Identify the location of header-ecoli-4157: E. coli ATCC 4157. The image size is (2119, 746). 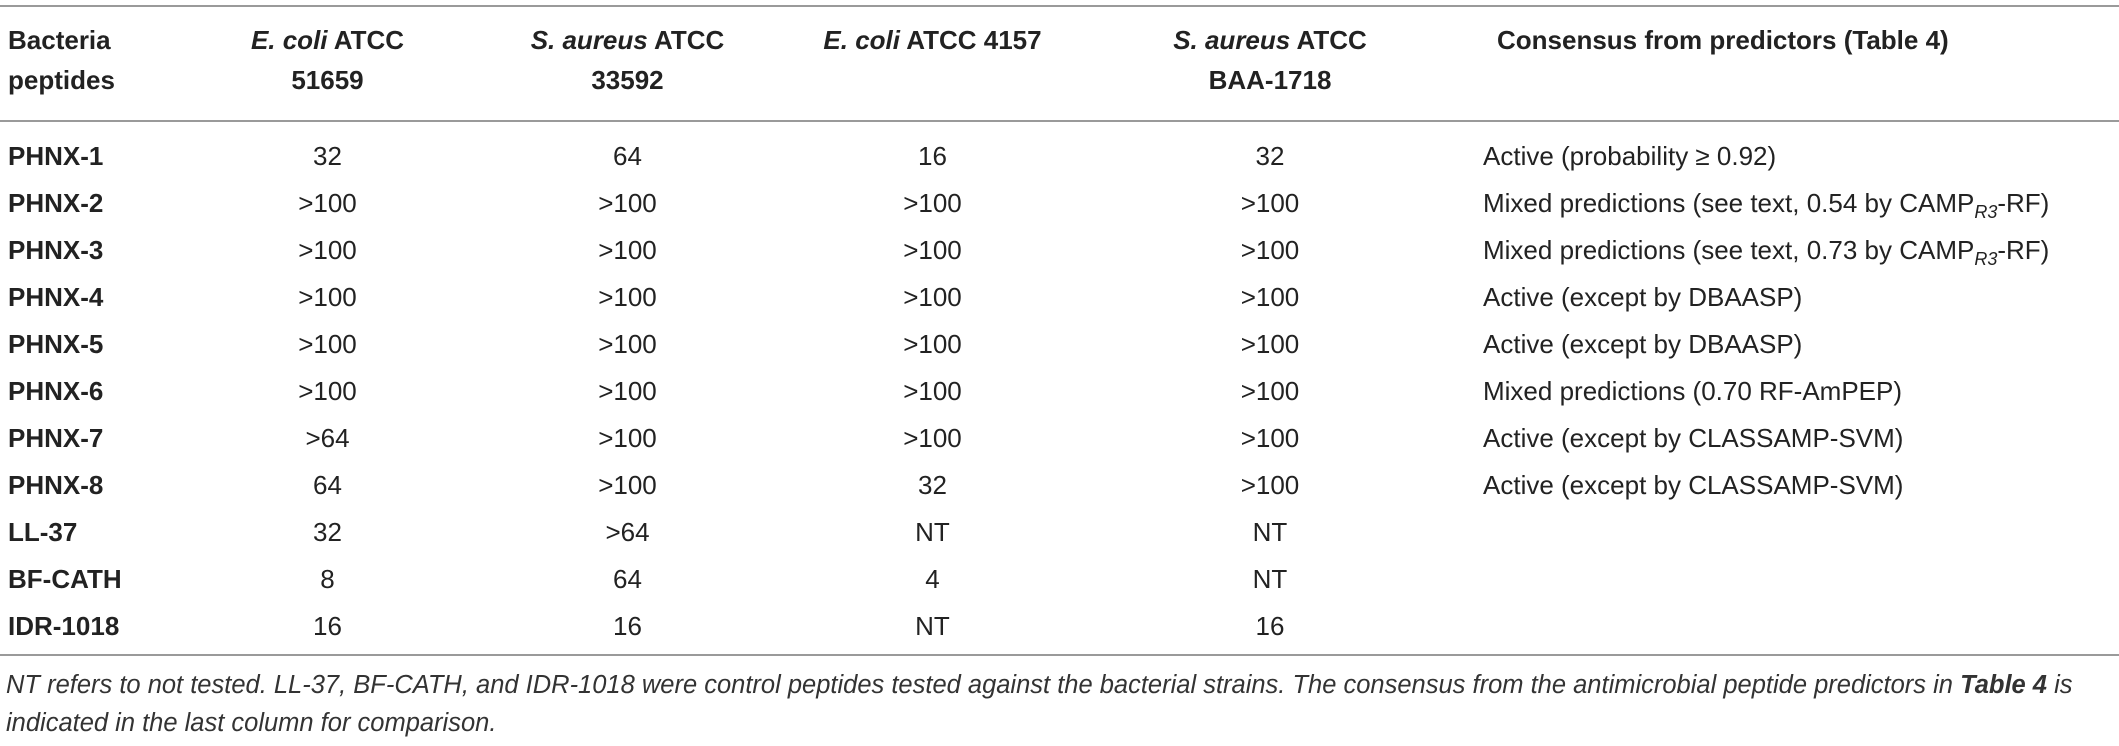
(932, 40).